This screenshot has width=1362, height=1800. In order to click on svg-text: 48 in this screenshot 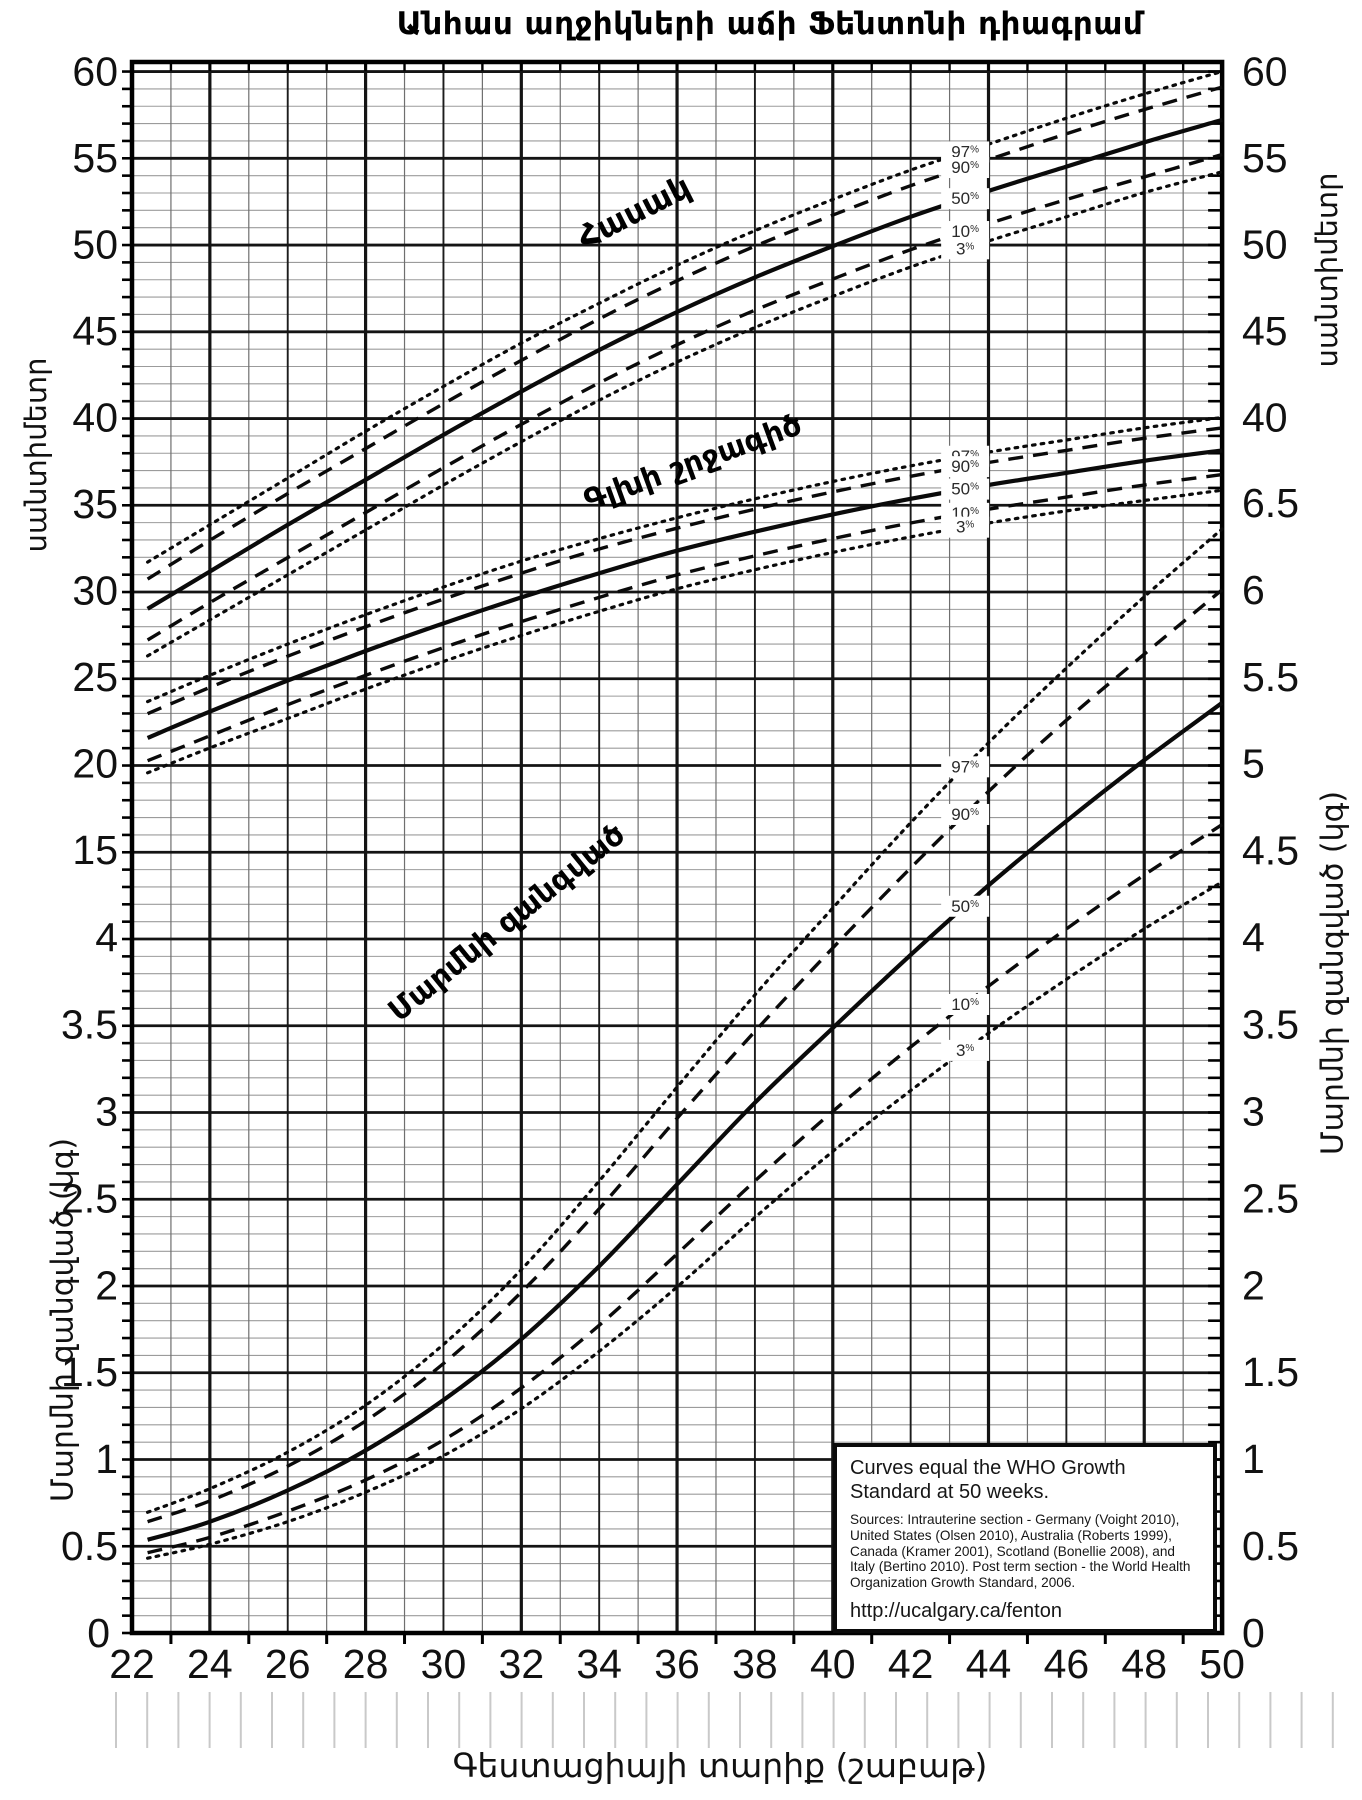, I will do `click(1144, 1664)`.